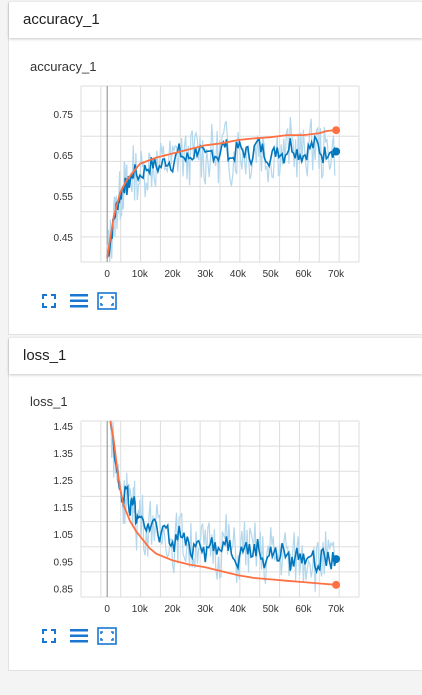  What do you see at coordinates (64, 427) in the screenshot?
I see `y-tick-label: 1.45` at bounding box center [64, 427].